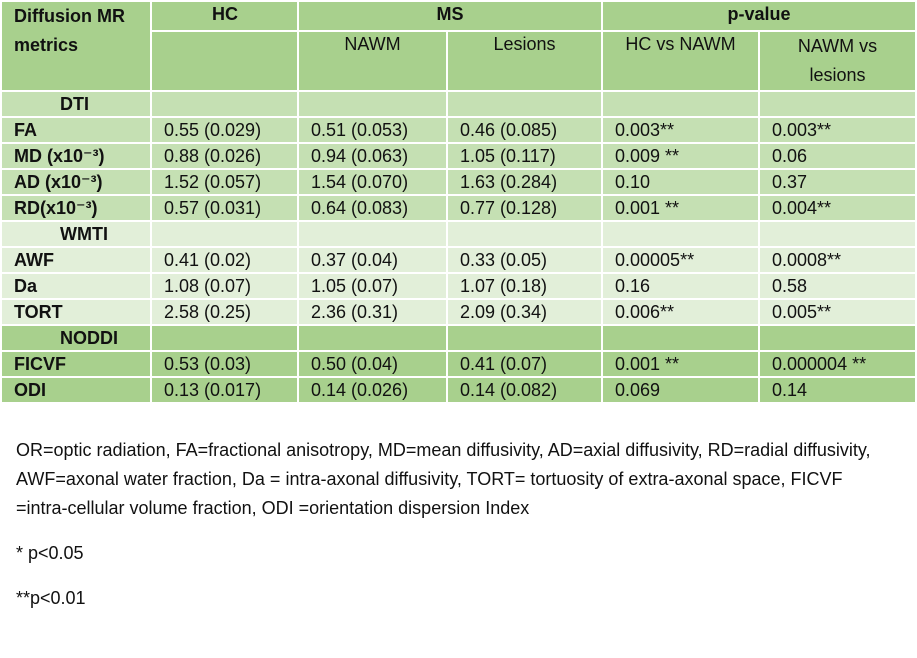  Describe the element at coordinates (224, 312) in the screenshot. I see `value-cell: 2.58 (0.25)` at that location.